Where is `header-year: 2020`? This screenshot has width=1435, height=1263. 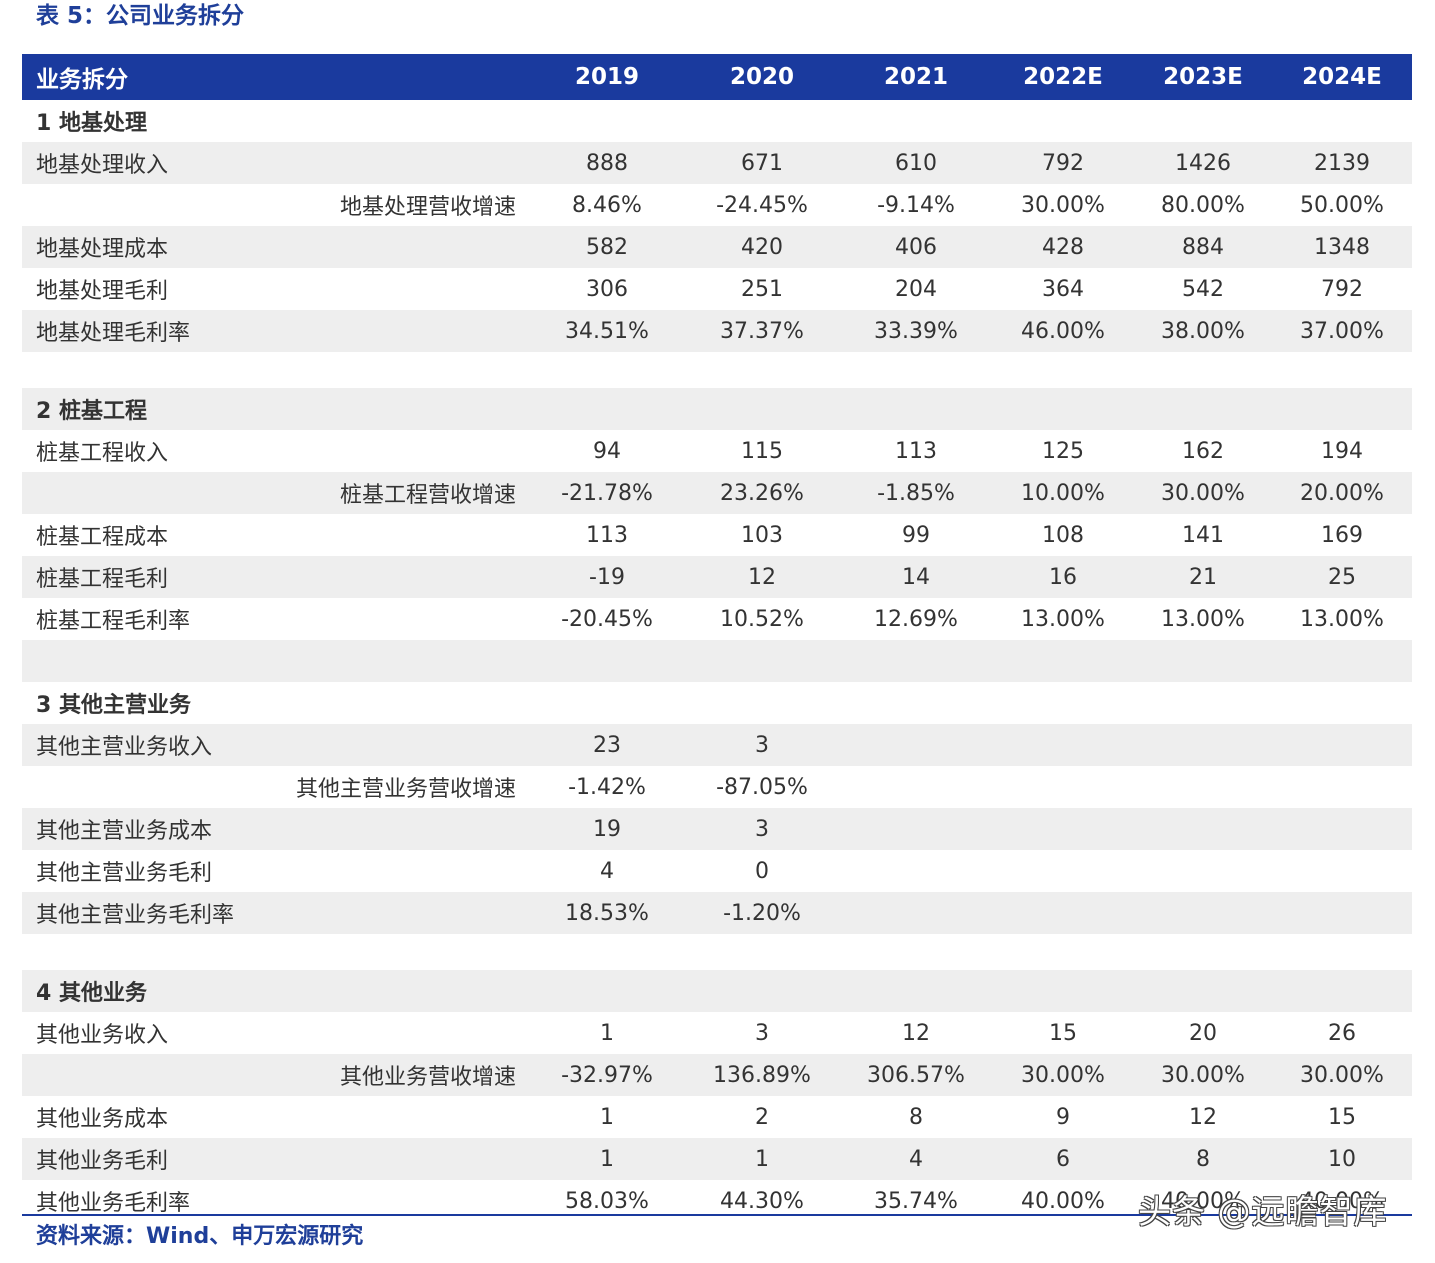
header-year: 2020 is located at coordinates (761, 77).